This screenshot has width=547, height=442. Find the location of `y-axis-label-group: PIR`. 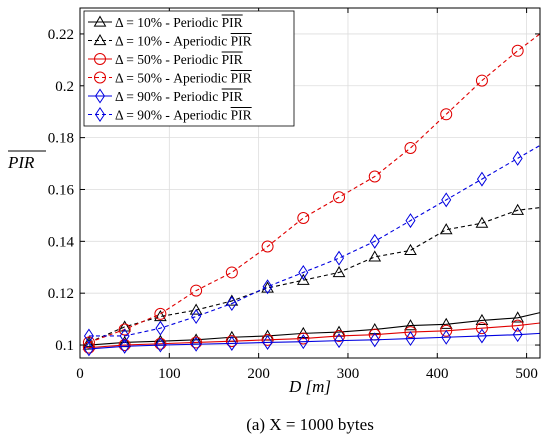

y-axis-label-group: PIR is located at coordinates (26, 161).